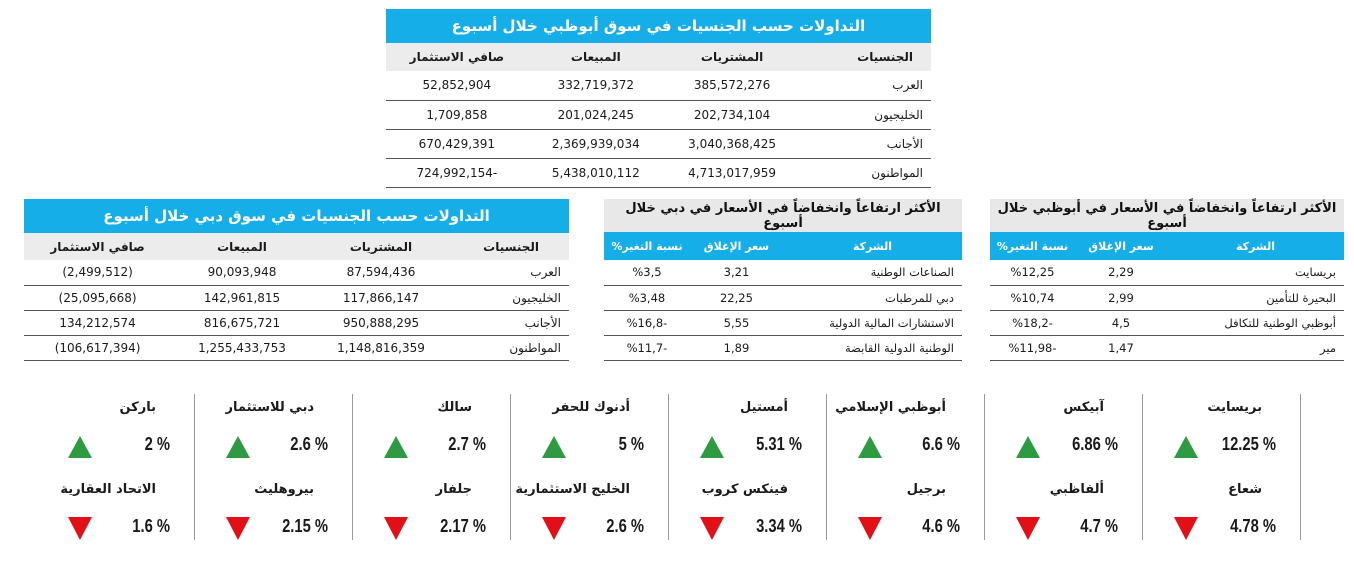 Image resolution: width=1354 pixels, height=561 pixels. Describe the element at coordinates (269, 407) in the screenshot. I see `stock-name: دبي للاستثمار` at that location.